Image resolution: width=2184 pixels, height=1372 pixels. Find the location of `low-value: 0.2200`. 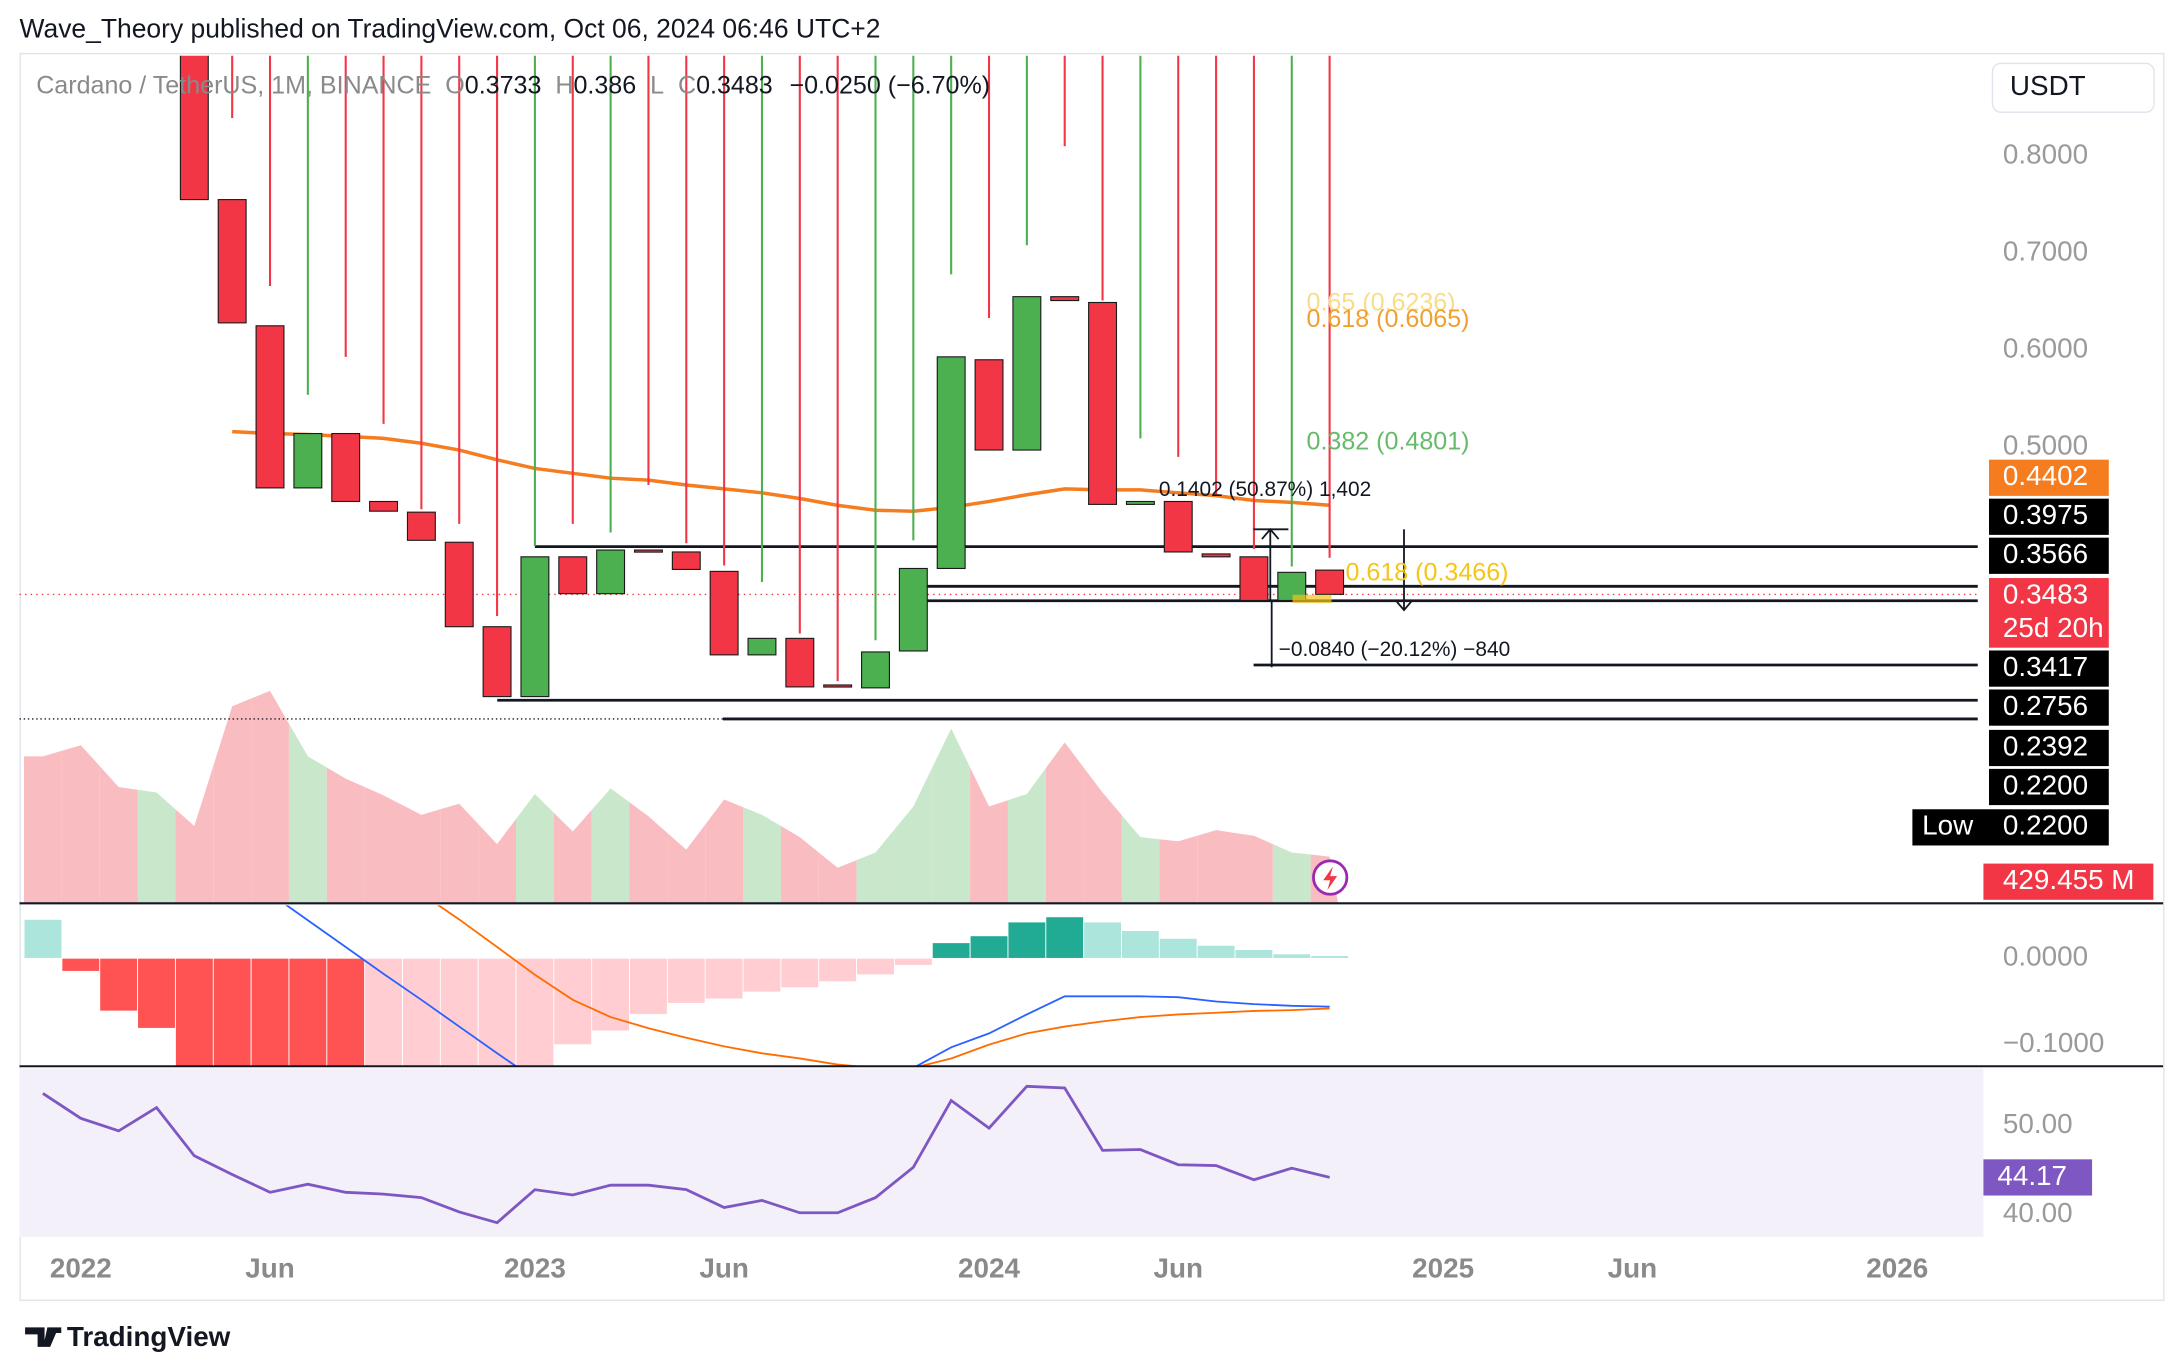

low-value: 0.2200 is located at coordinates (2045, 825).